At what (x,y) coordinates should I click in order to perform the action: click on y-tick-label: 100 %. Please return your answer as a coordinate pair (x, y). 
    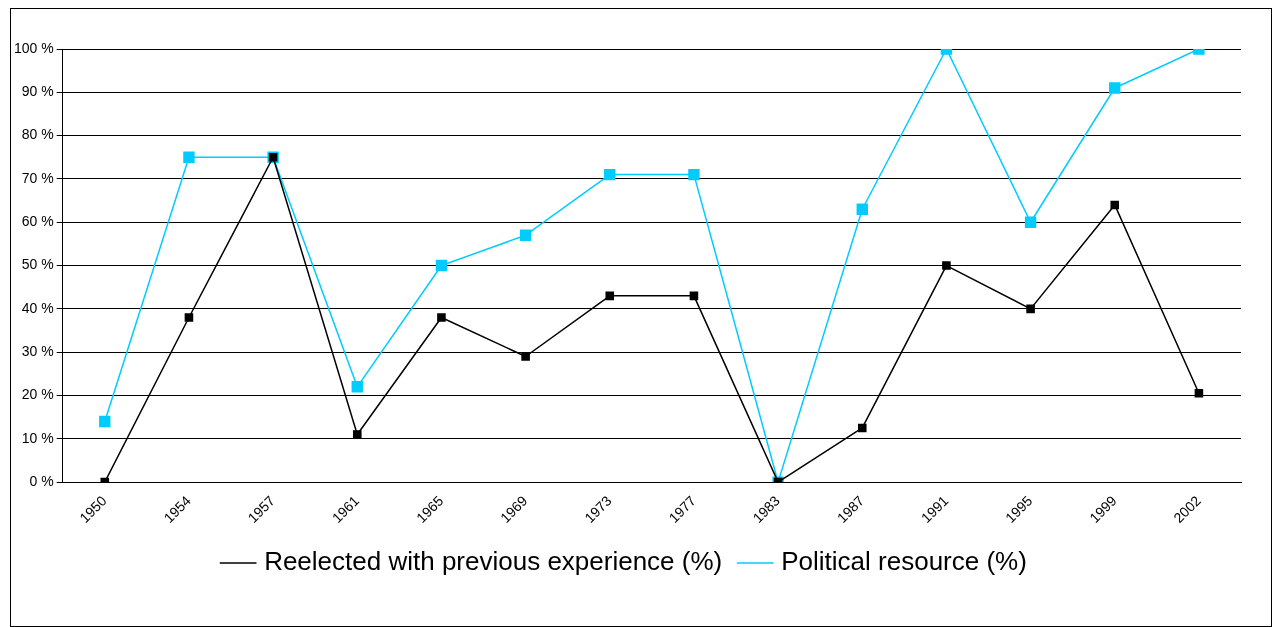
    Looking at the image, I should click on (33, 47).